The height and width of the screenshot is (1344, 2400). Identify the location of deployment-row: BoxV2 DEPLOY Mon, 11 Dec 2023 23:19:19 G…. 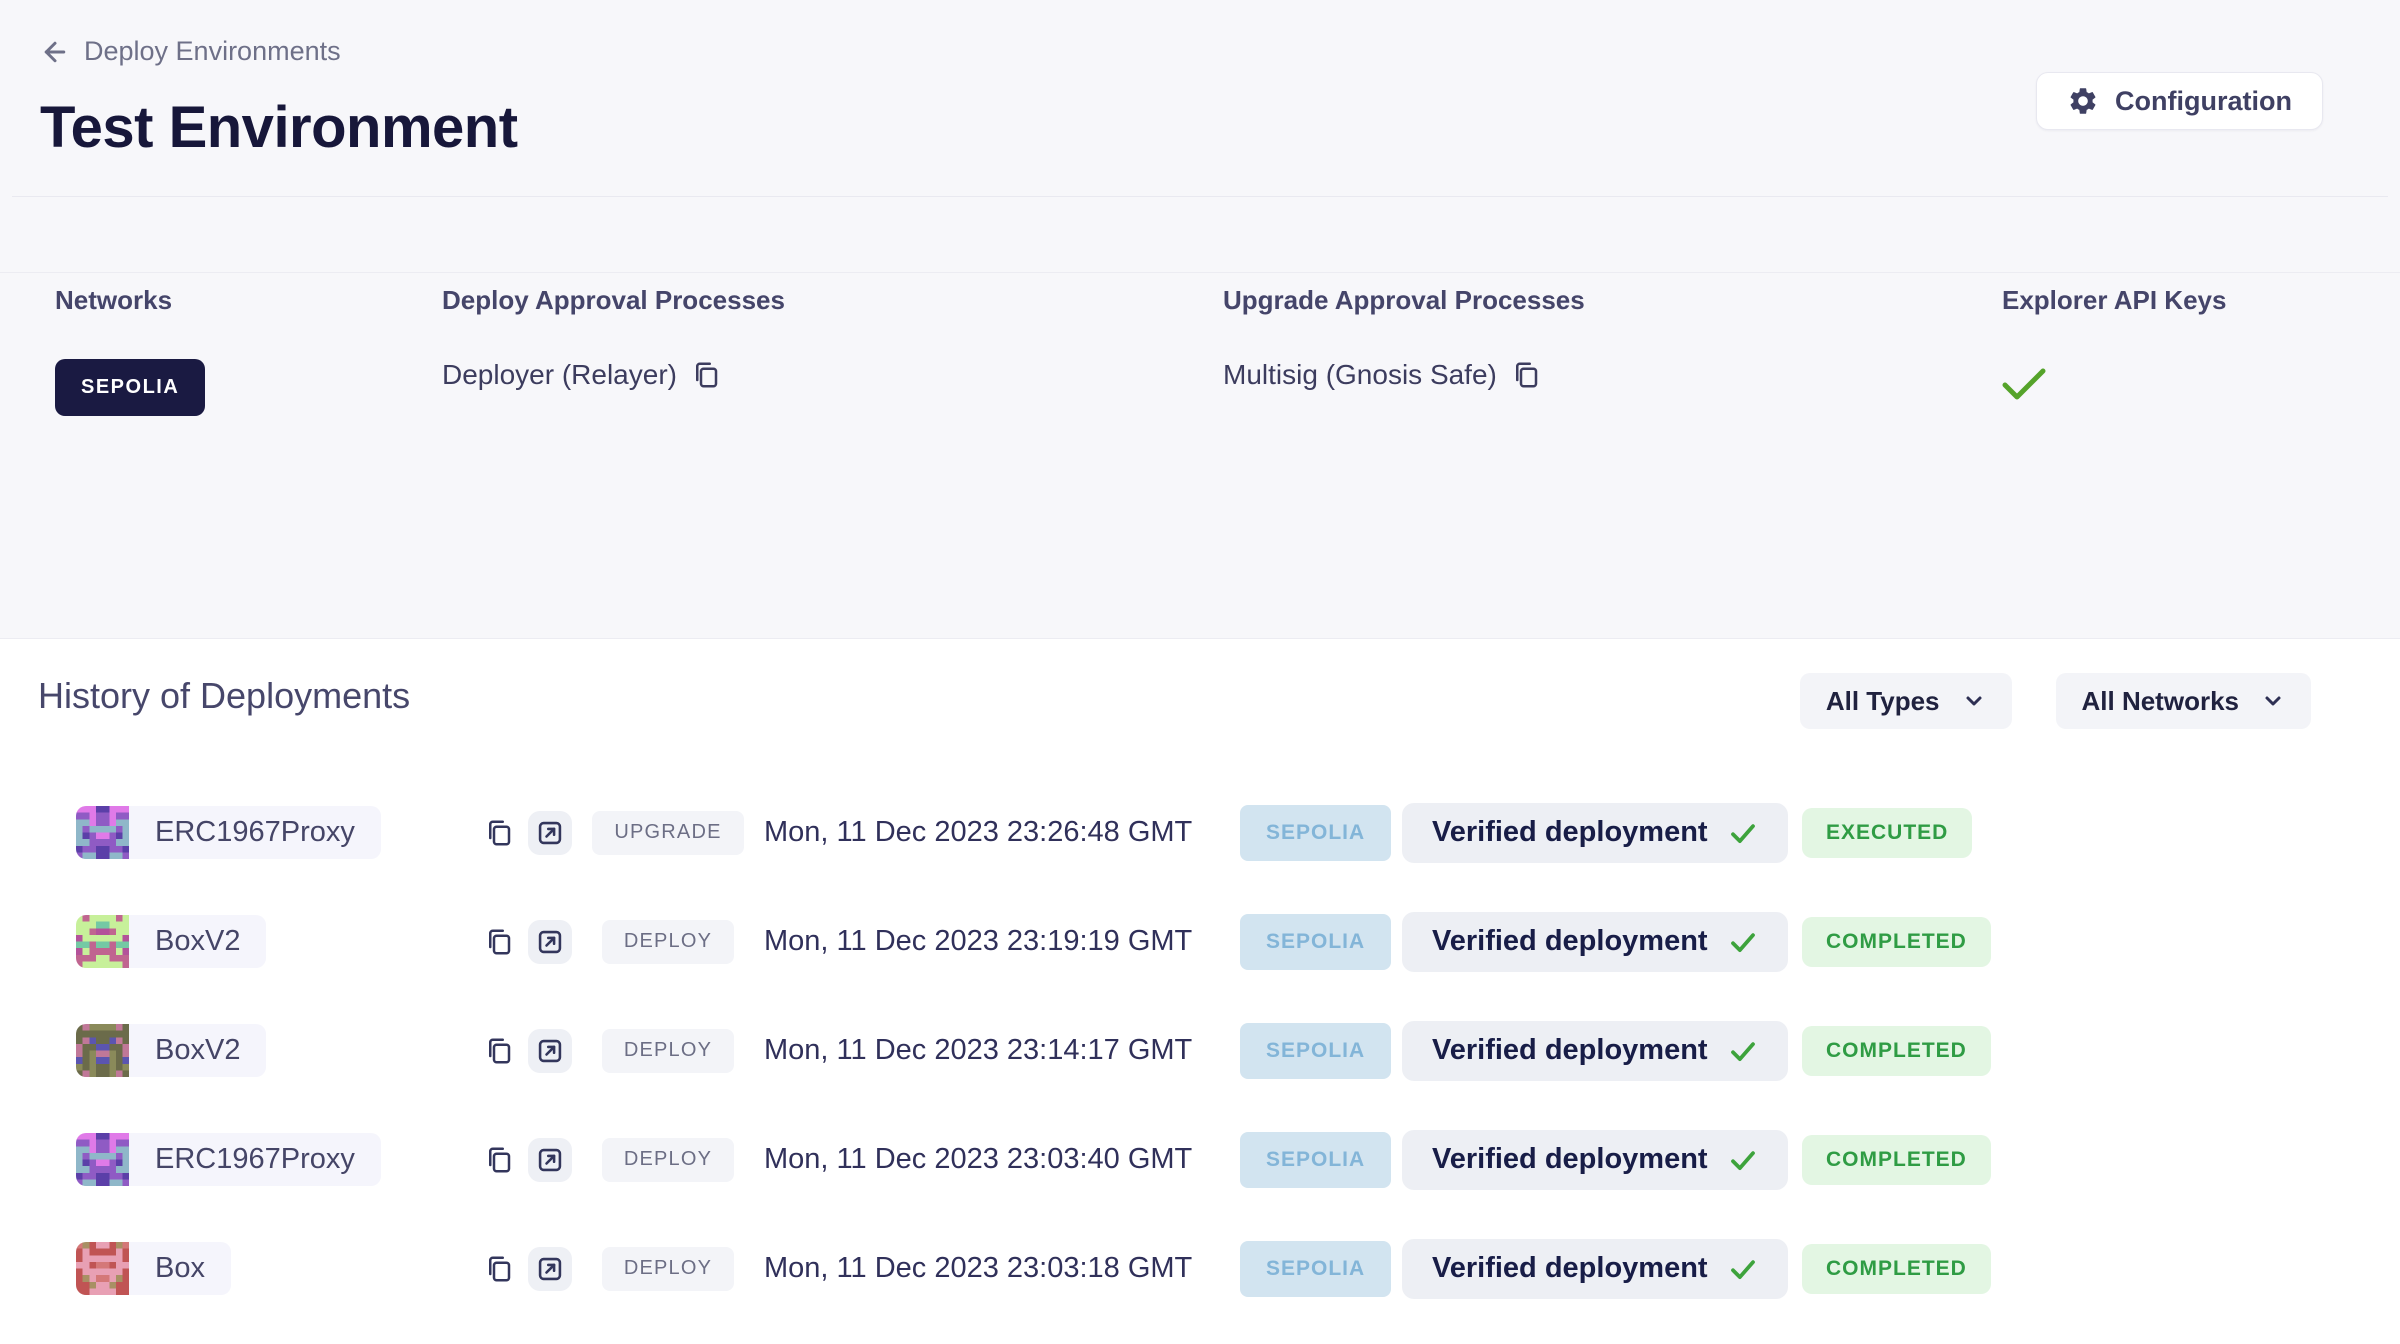
(1238, 941).